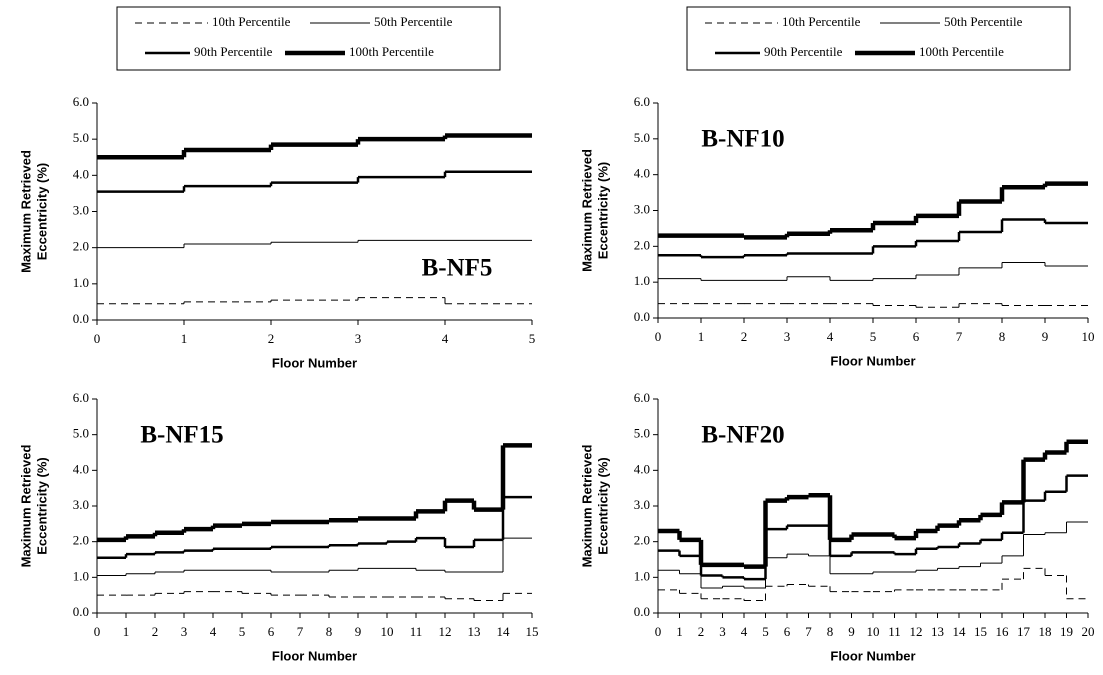 The height and width of the screenshot is (675, 1103). What do you see at coordinates (1045, 631) in the screenshot?
I see `x-tick-label: 18` at bounding box center [1045, 631].